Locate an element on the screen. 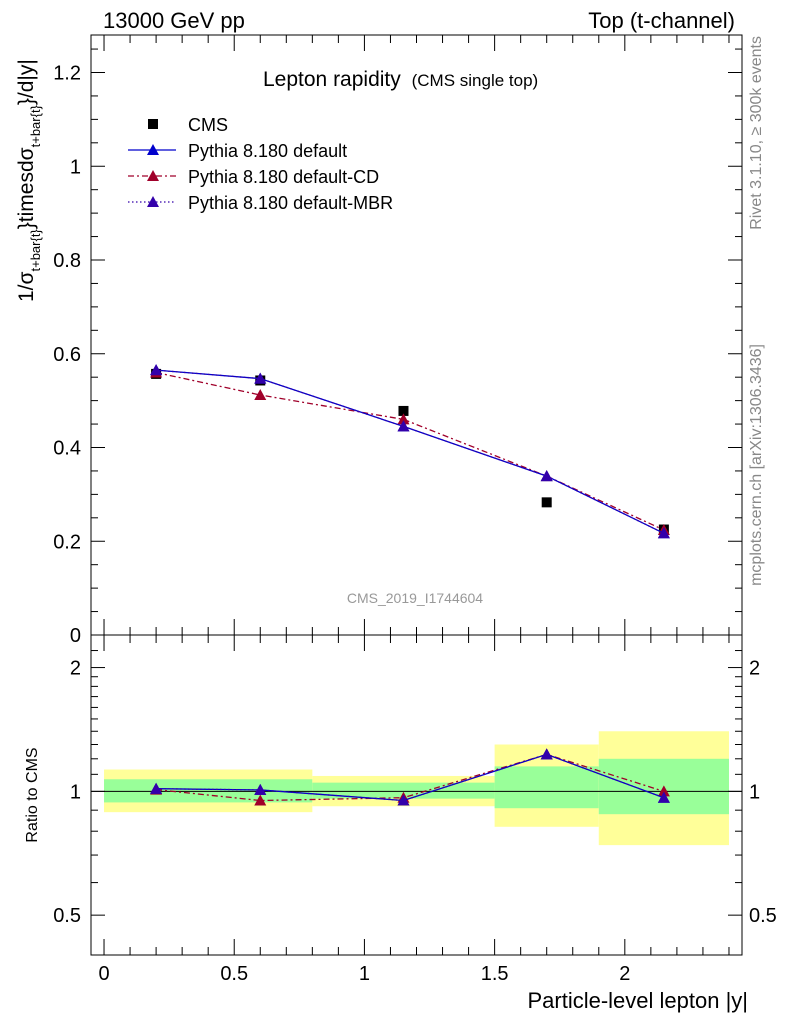  rivet-label: Rivet 3.1.10, ≥ 300k events is located at coordinates (756, 133).